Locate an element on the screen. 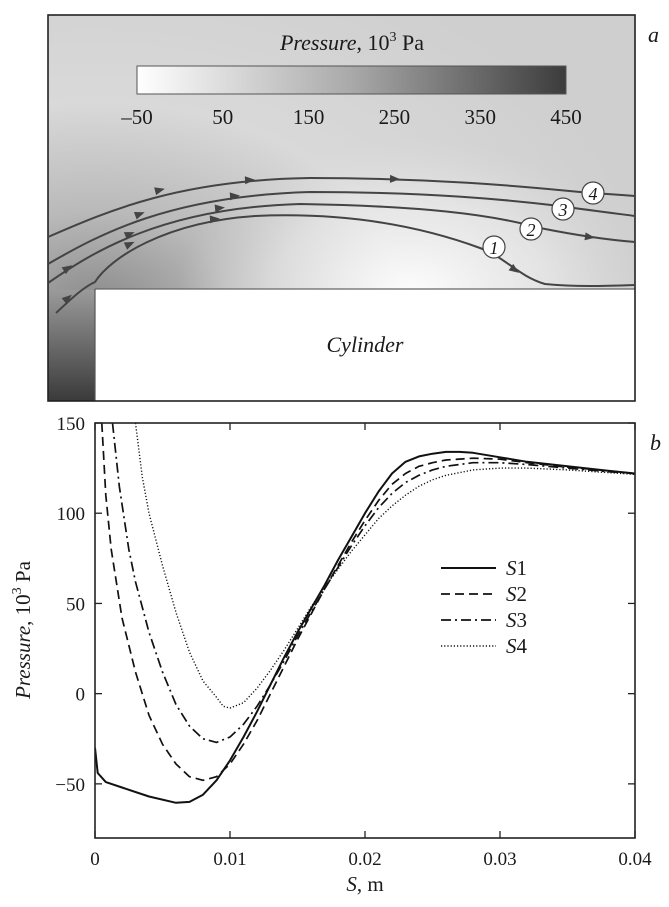  colorbar-title: Pressure, 103 Pa is located at coordinates (351, 42).